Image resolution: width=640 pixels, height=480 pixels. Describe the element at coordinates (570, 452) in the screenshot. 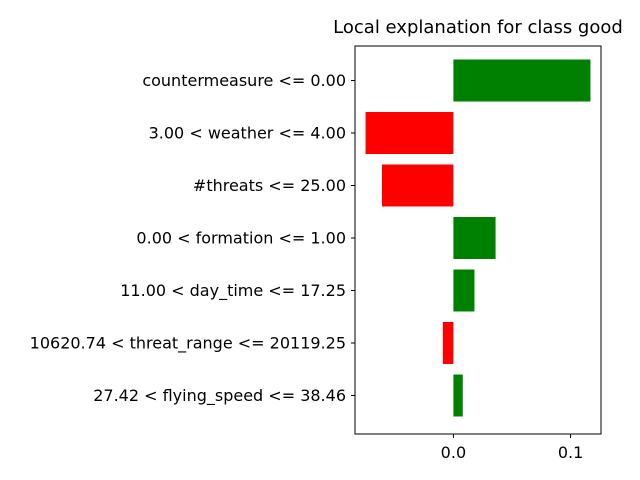

I see `x-tick-label-1: 0.1` at that location.